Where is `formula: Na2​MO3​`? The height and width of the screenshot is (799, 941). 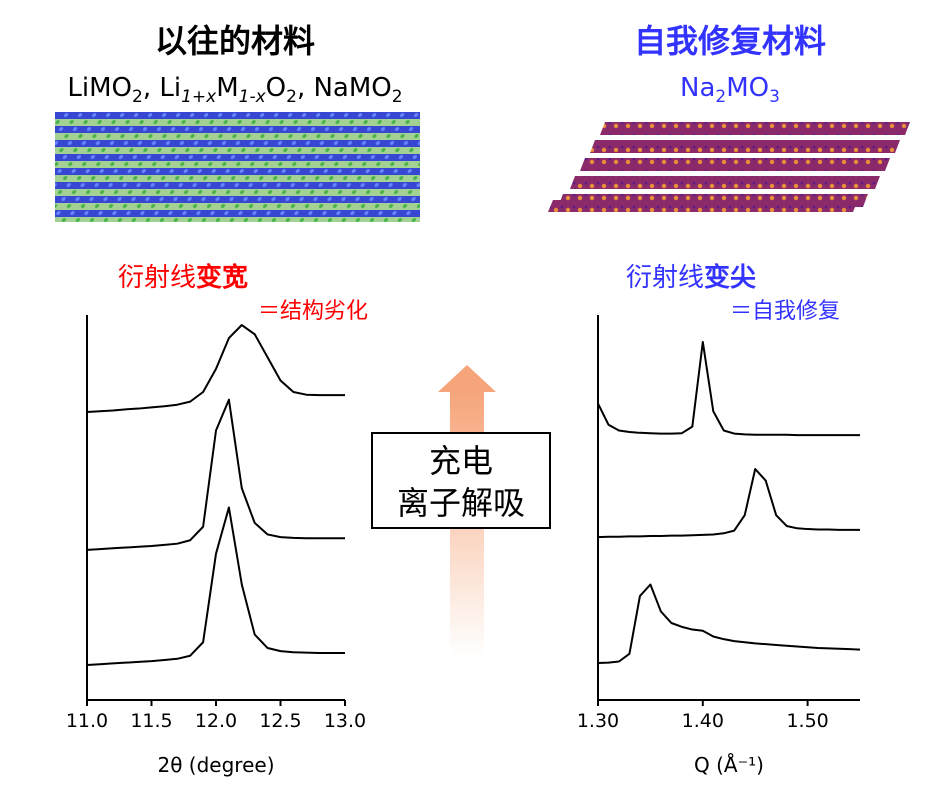 formula: Na2​MO3​ is located at coordinates (730, 90).